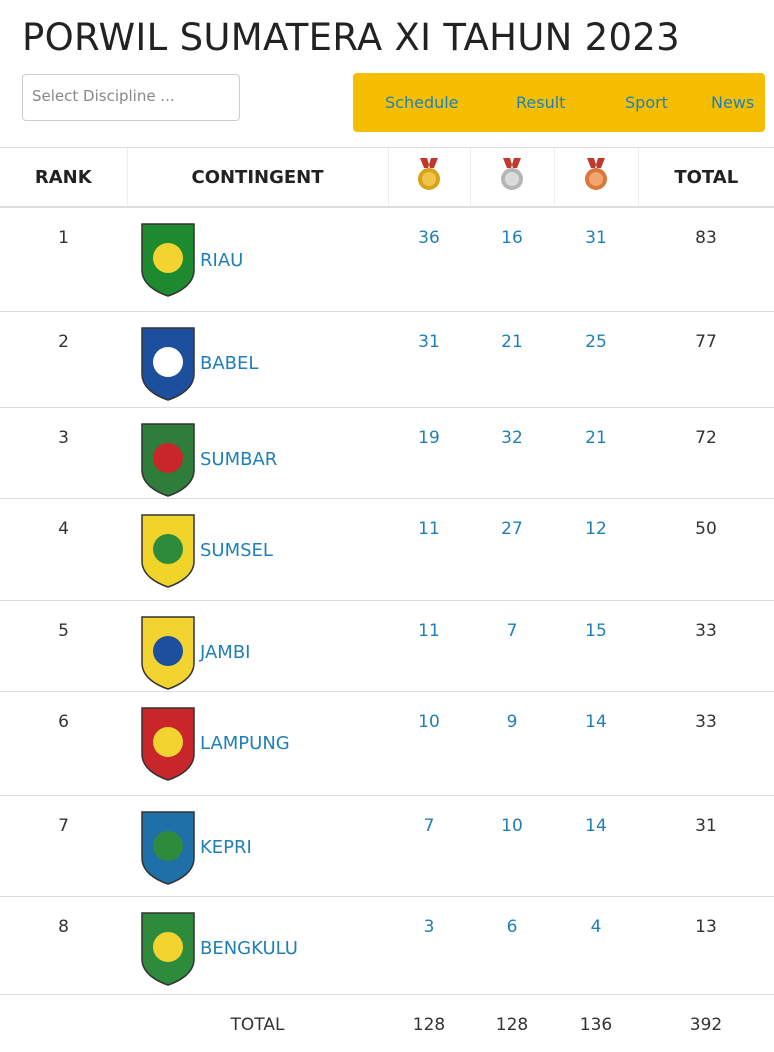 The width and height of the screenshot is (774, 1052). Describe the element at coordinates (429, 944) in the screenshot. I see `gold-count: 3` at that location.